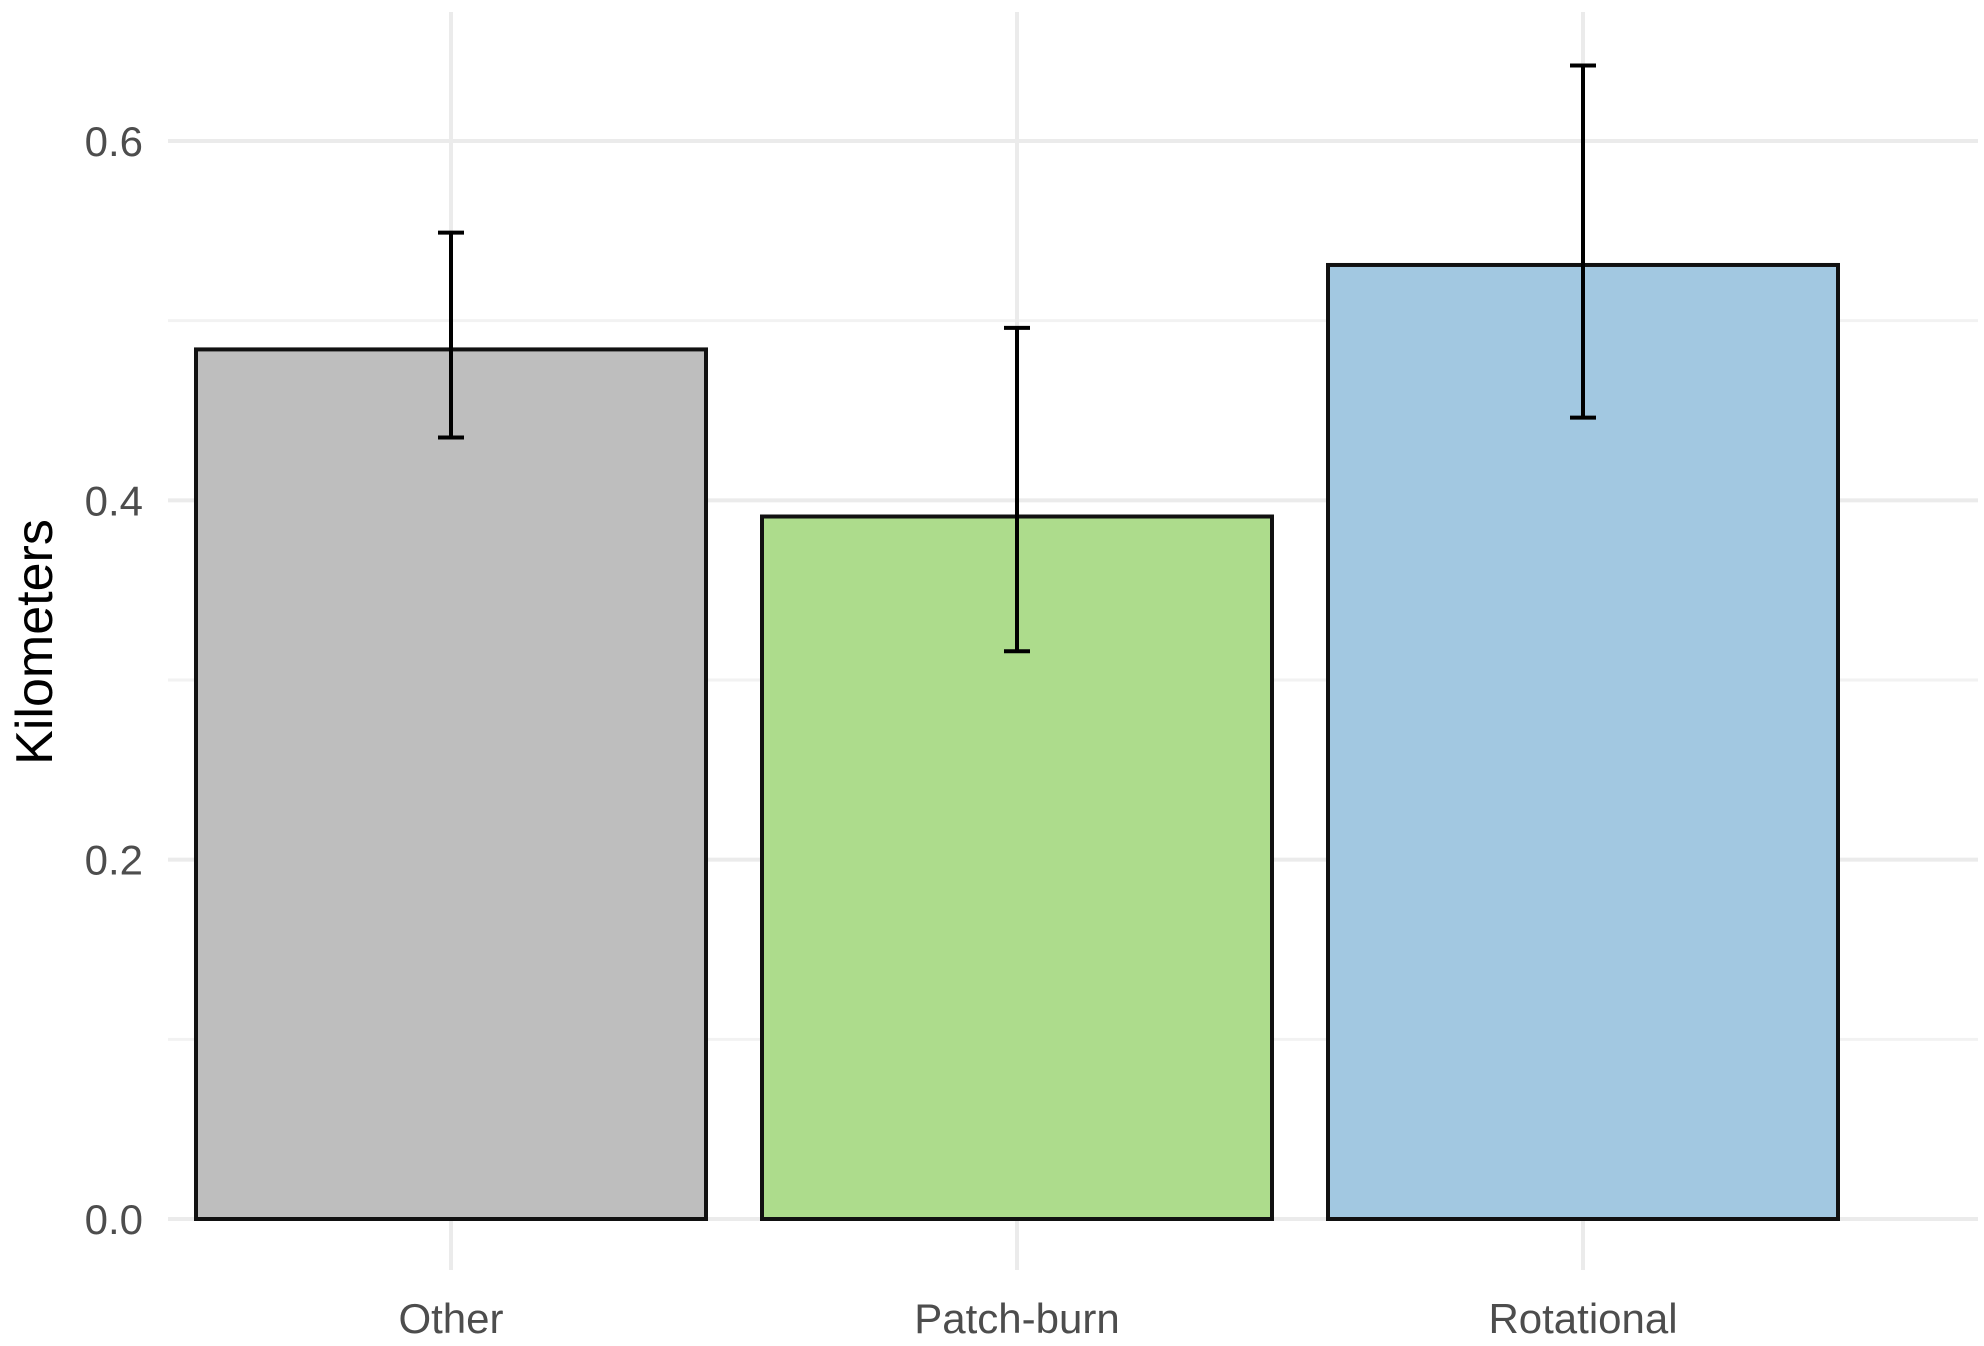 The image size is (1984, 1346). Describe the element at coordinates (451, 335) in the screenshot. I see `error-bar-other` at that location.